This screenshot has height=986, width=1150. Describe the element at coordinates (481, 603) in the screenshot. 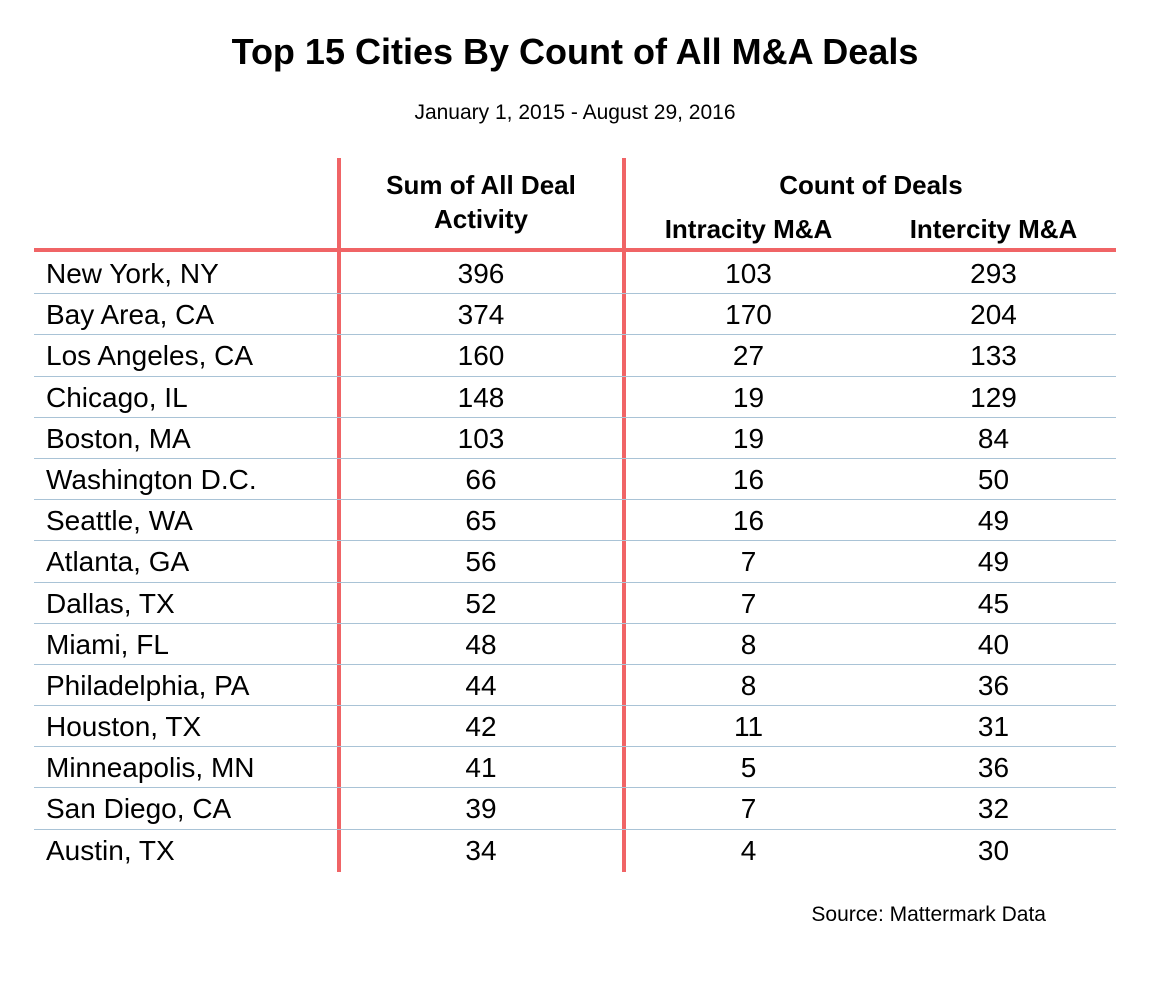

I see `sum-cell: 52` at that location.